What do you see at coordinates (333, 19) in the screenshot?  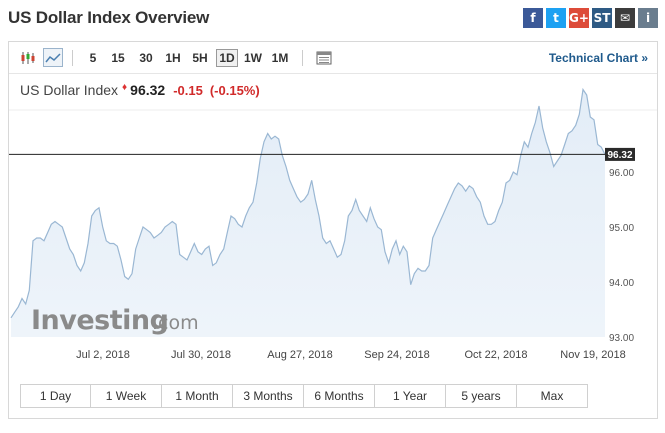 I see `header: US Dollar Index Overview f t G+ ST ✉ i` at bounding box center [333, 19].